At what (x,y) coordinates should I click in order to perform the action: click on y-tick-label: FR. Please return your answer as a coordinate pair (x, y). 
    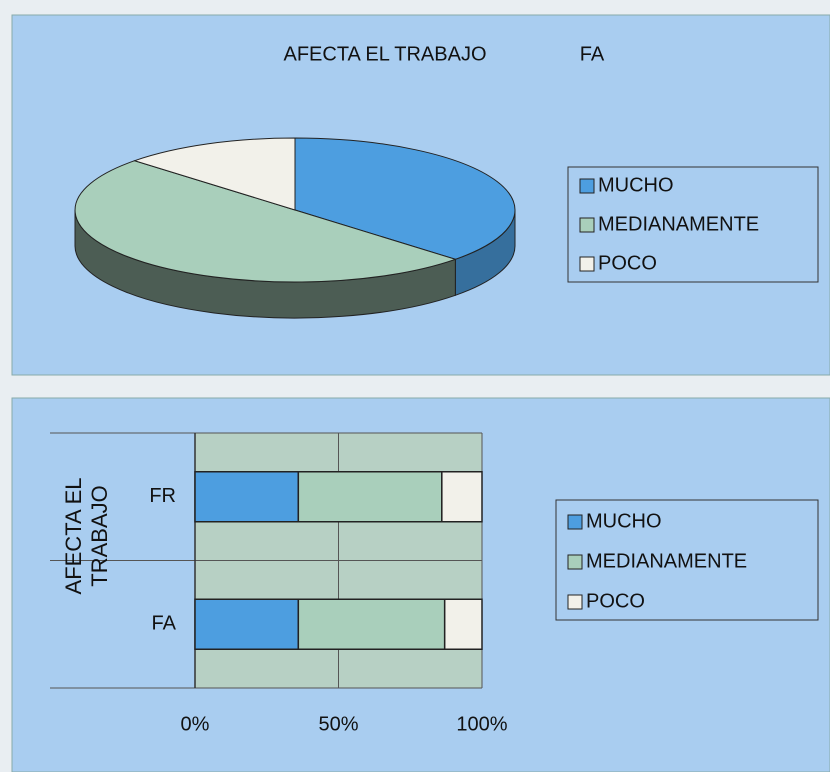
    Looking at the image, I should click on (162, 496).